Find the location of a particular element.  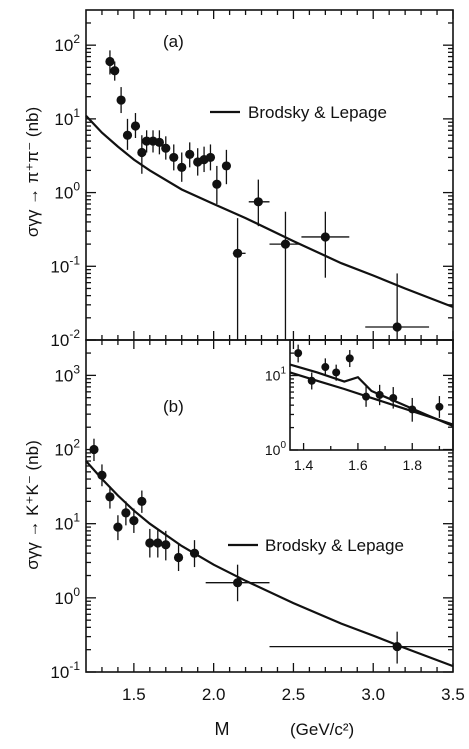

panel-b-y-tick-label: 10³ is located at coordinates (67, 373).